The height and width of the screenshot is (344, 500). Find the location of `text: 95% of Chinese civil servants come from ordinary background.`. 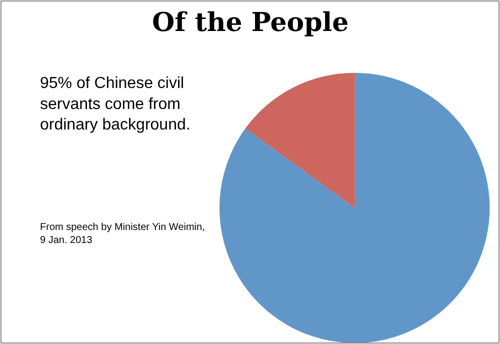

text: 95% of Chinese civil servants come from ordinary background. is located at coordinates (115, 104).